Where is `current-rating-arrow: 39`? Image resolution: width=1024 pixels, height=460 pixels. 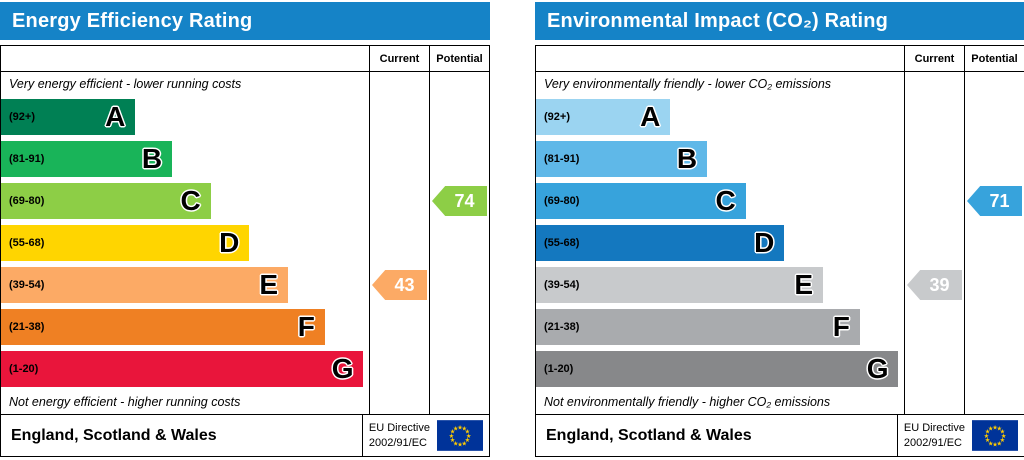
current-rating-arrow: 39 is located at coordinates (934, 285).